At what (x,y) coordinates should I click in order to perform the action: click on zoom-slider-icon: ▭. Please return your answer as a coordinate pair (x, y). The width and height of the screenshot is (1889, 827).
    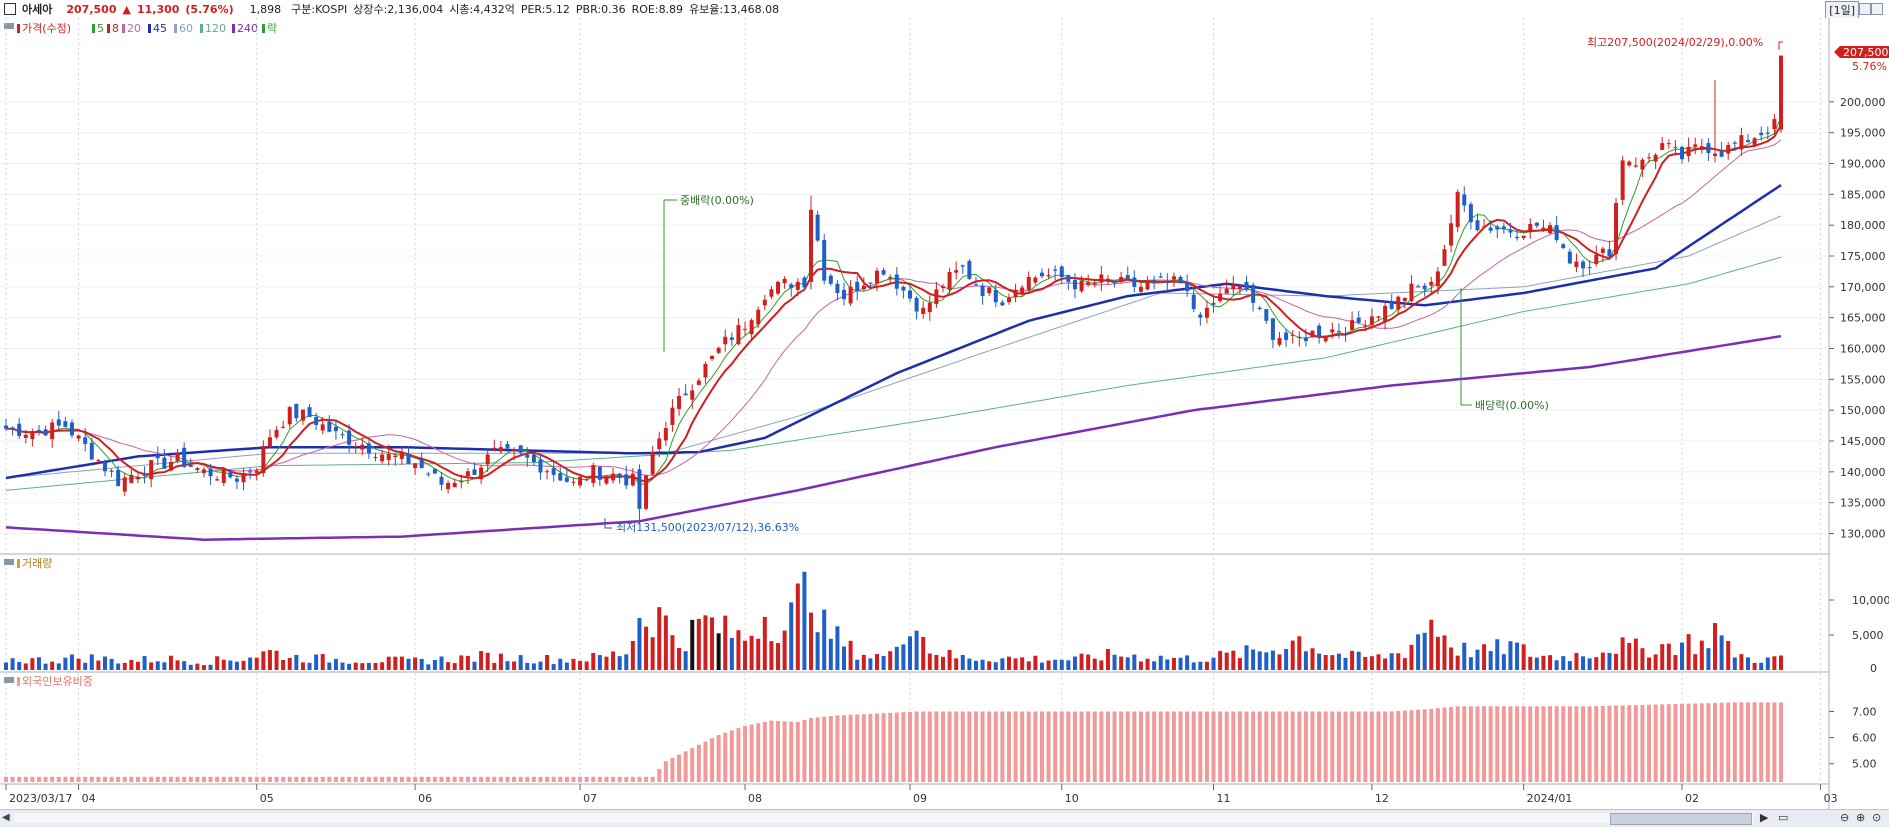
    Looking at the image, I should click on (1783, 817).